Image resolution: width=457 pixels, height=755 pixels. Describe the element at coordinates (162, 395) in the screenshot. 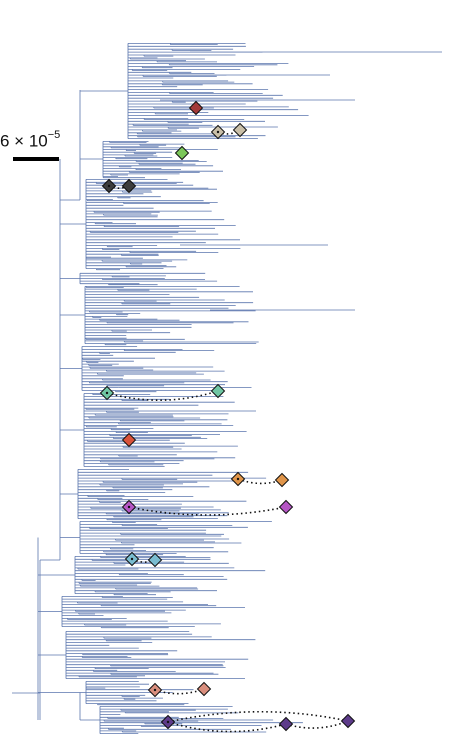

I see `mutation-connector-teal` at that location.